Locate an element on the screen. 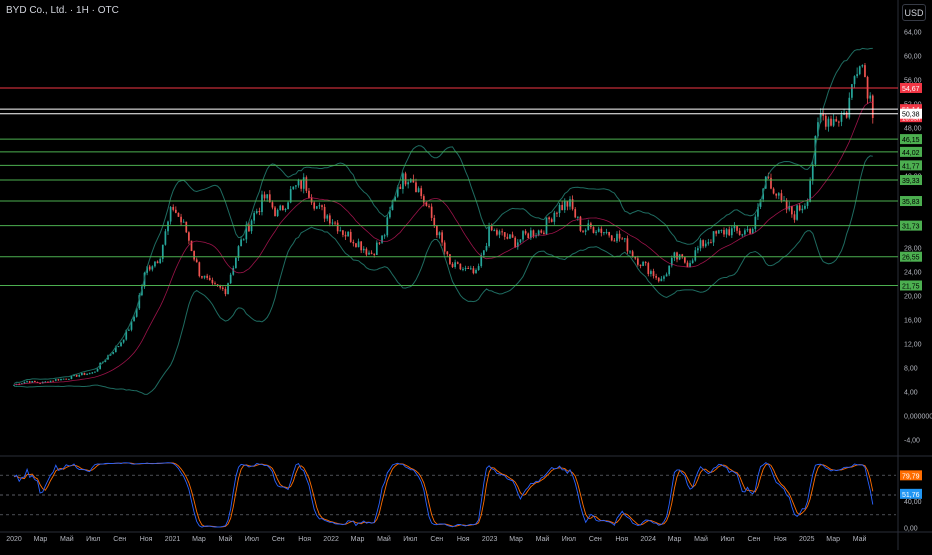 This screenshot has width=932, height=555. y-tick-label: 24,00 is located at coordinates (913, 273).